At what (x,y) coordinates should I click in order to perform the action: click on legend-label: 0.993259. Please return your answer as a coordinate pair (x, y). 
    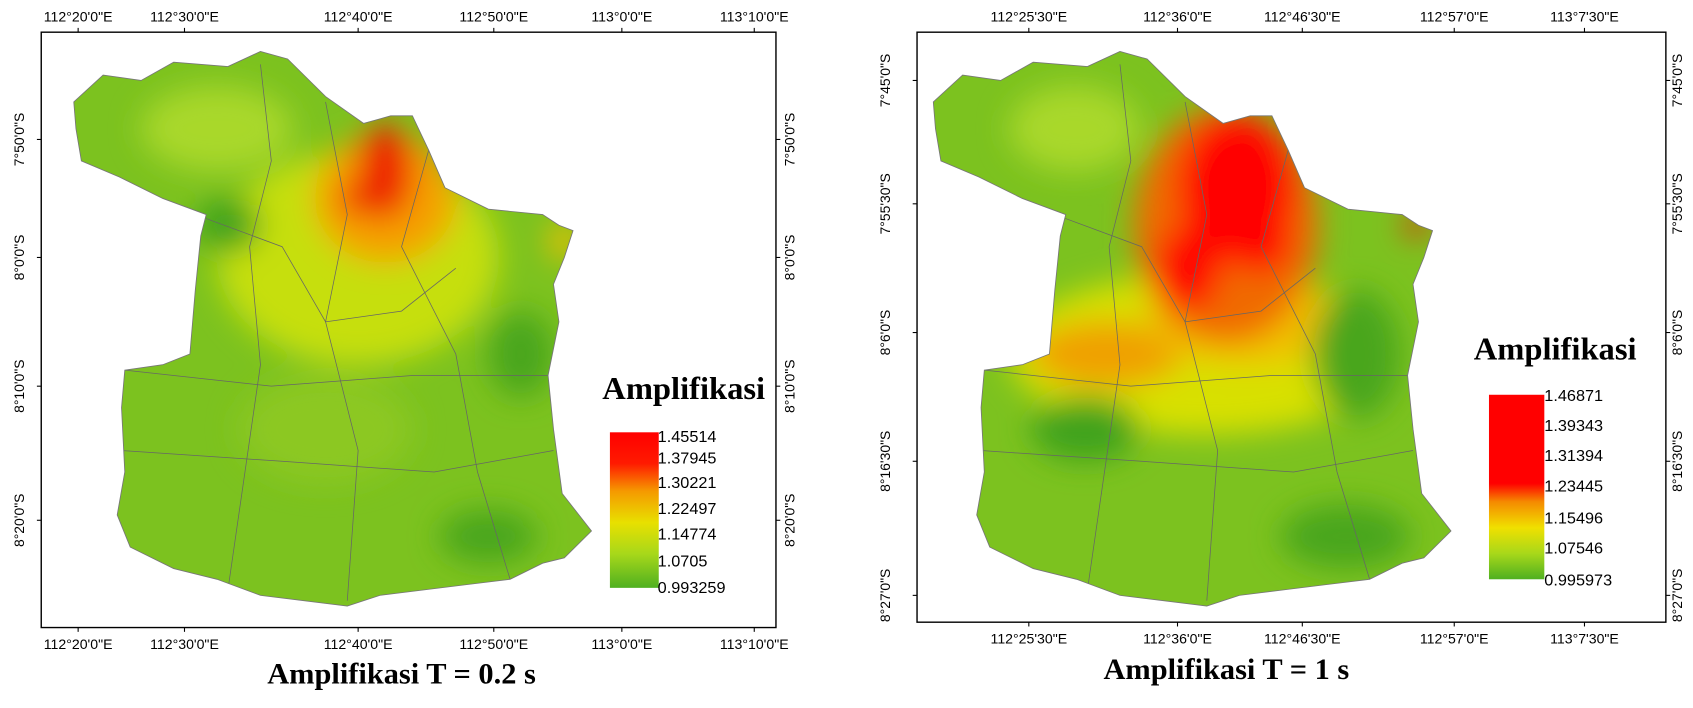
    Looking at the image, I should click on (692, 588).